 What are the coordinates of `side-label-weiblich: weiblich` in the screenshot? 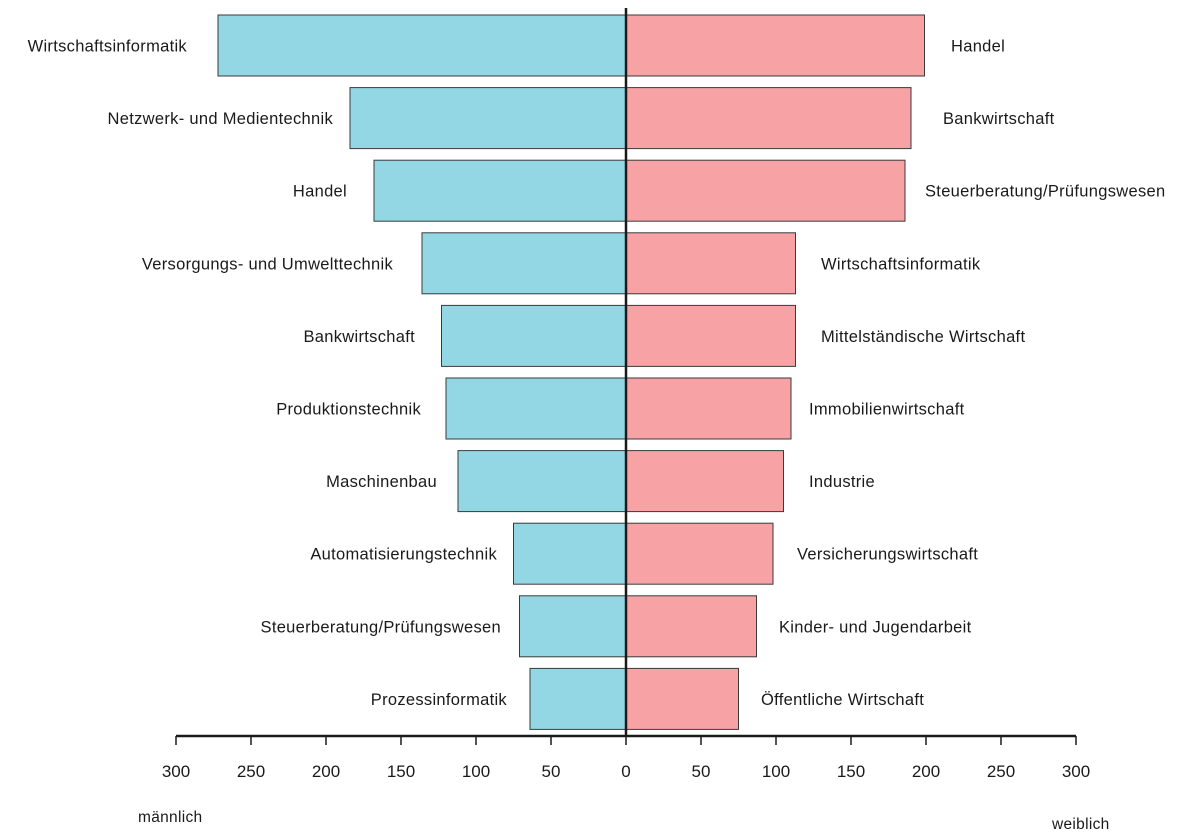 It's located at (1080, 824).